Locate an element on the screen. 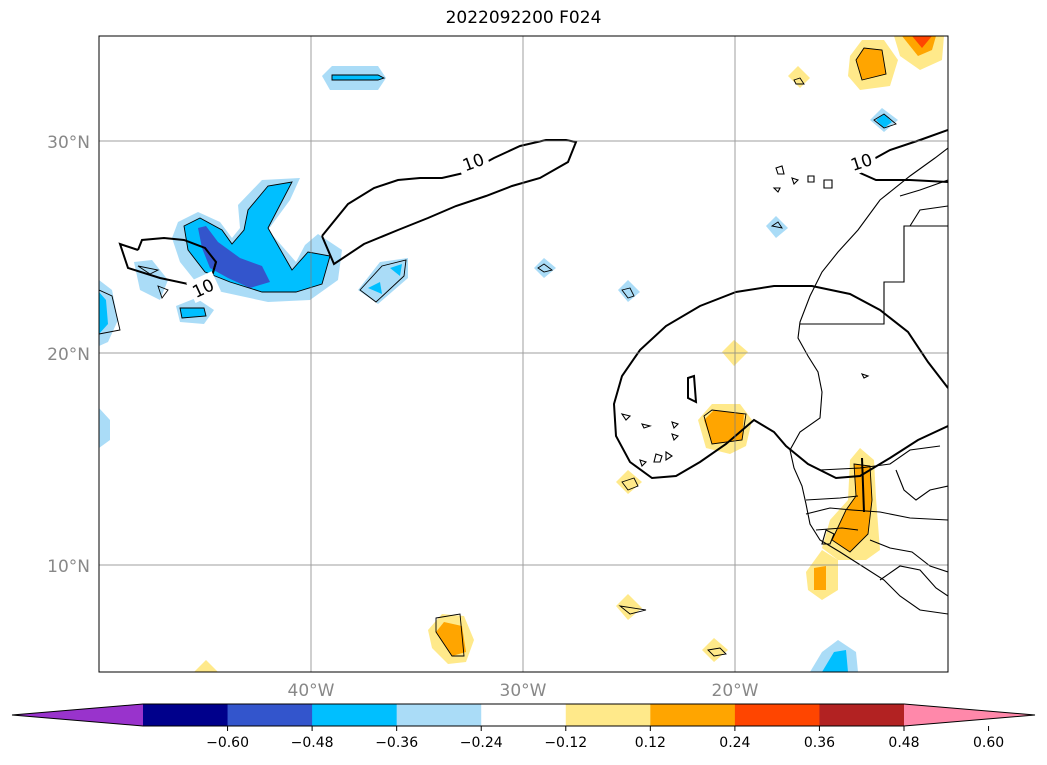 The image size is (1047, 765). colorbar-tick-label: 0.24 is located at coordinates (734, 743).